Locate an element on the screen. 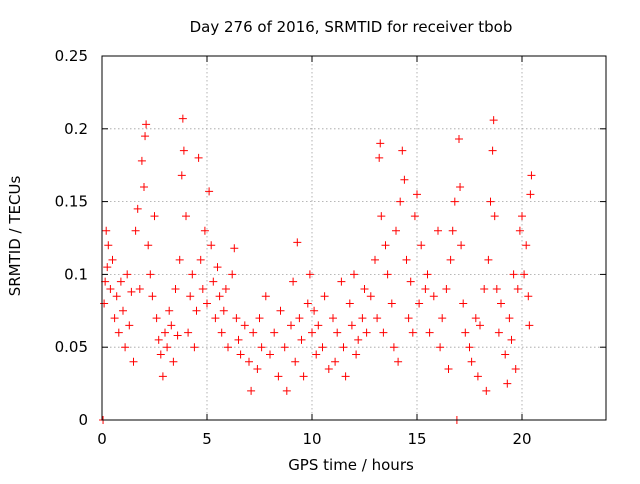 The height and width of the screenshot is (484, 640). y-tick-label: 0.25 is located at coordinates (71, 56).